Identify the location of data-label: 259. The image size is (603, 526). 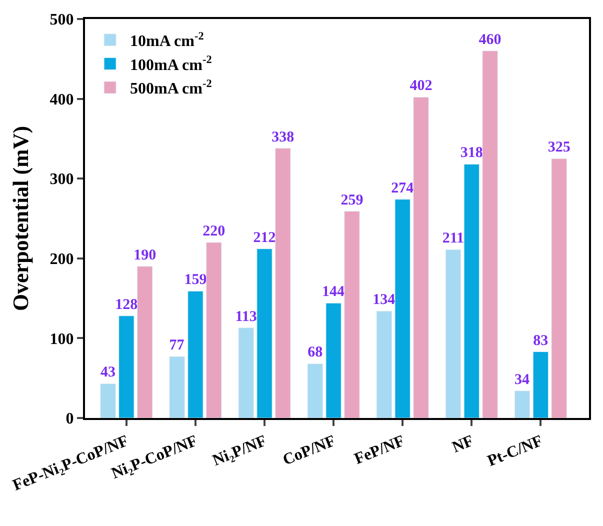
(352, 200).